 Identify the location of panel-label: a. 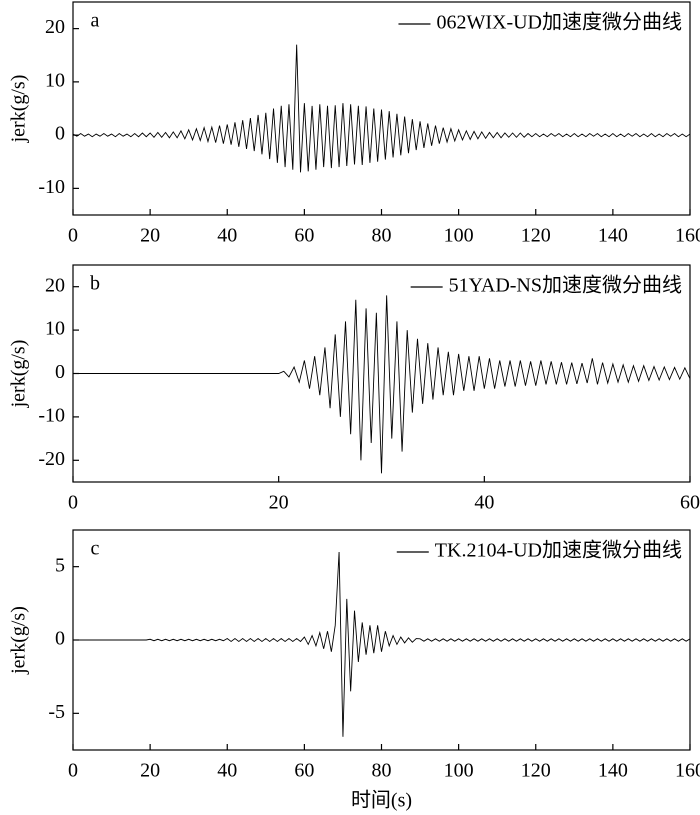
(95, 21).